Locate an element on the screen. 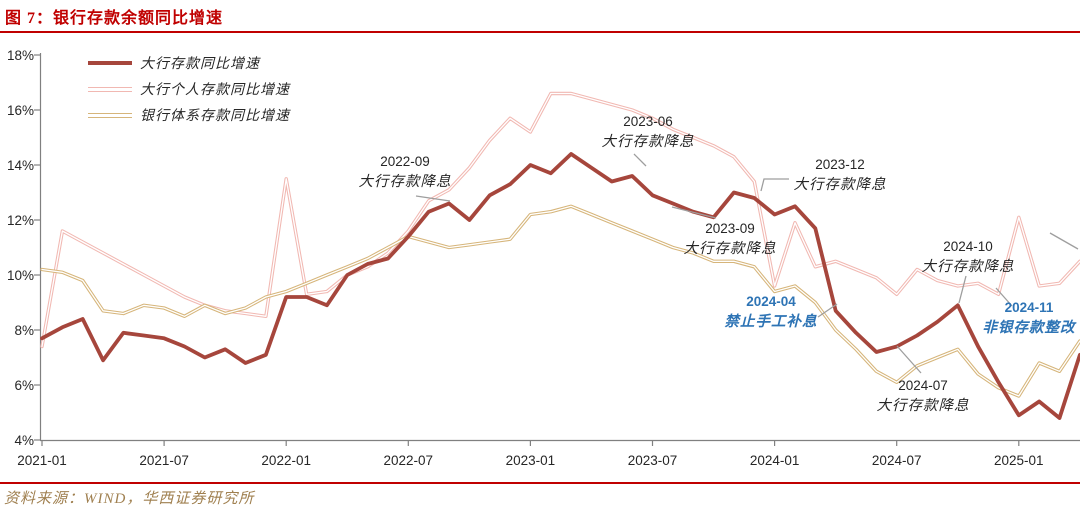 This screenshot has height=513, width=1080. x-tick-label: 2021-07 is located at coordinates (164, 460).